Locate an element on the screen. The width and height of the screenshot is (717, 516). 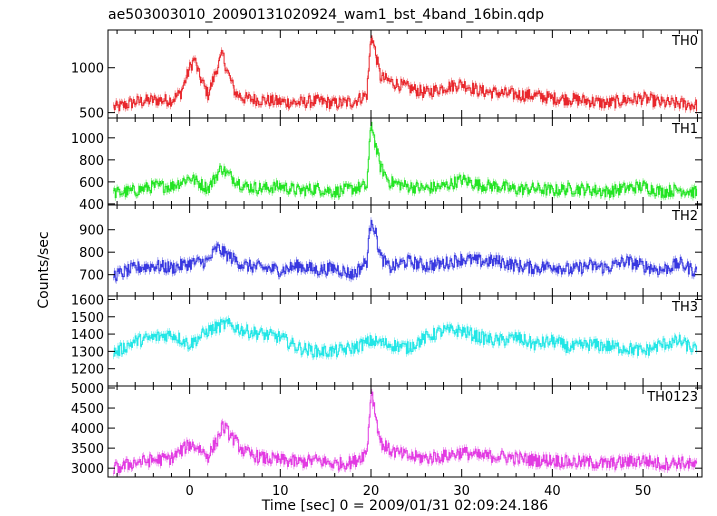
panel-label-th1: TH1 is located at coordinates (684, 129).